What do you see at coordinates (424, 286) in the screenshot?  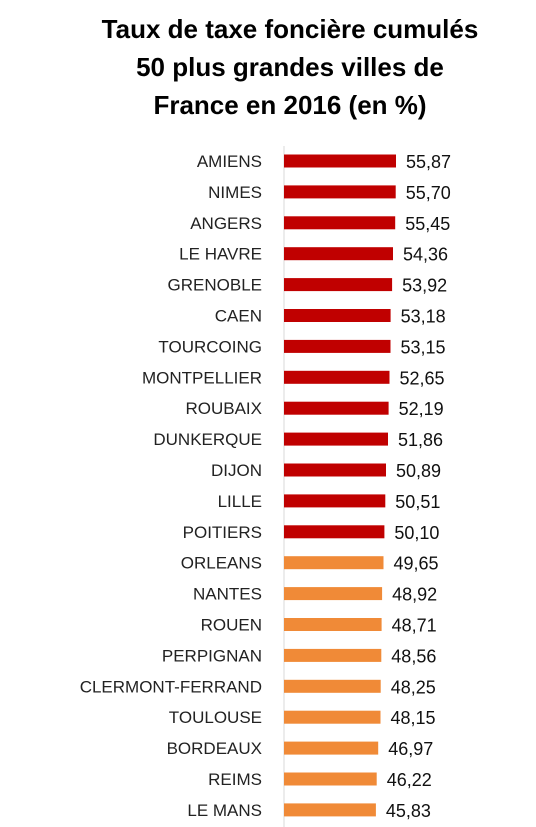 I see `data-label: 53,92` at bounding box center [424, 286].